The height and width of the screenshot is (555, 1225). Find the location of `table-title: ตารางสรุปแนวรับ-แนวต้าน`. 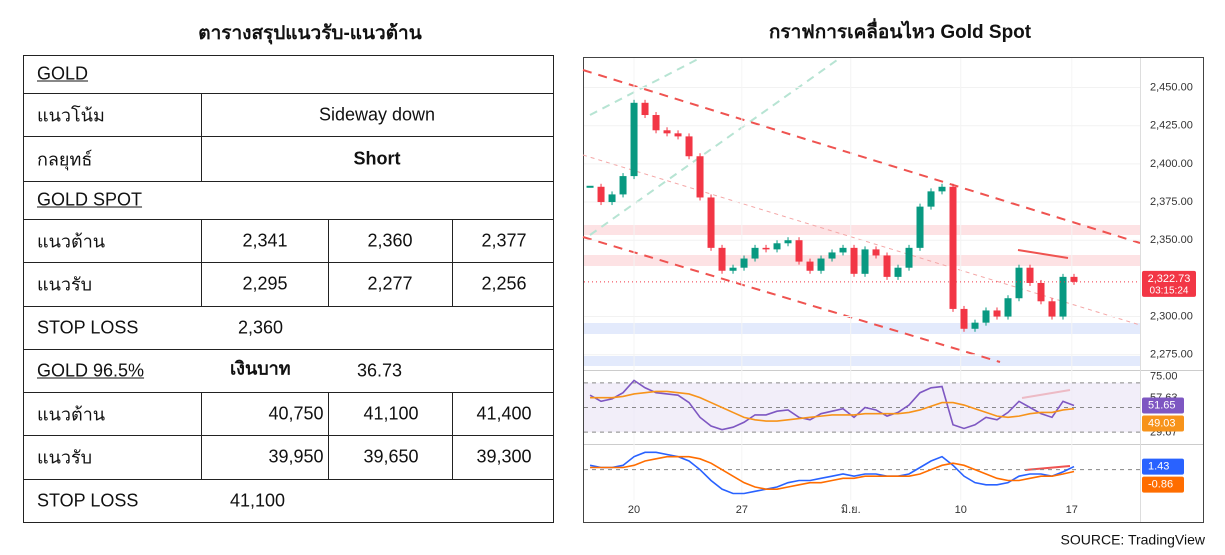

table-title: ตารางสรุปแนวรับ-แนวต้าน is located at coordinates (310, 33).